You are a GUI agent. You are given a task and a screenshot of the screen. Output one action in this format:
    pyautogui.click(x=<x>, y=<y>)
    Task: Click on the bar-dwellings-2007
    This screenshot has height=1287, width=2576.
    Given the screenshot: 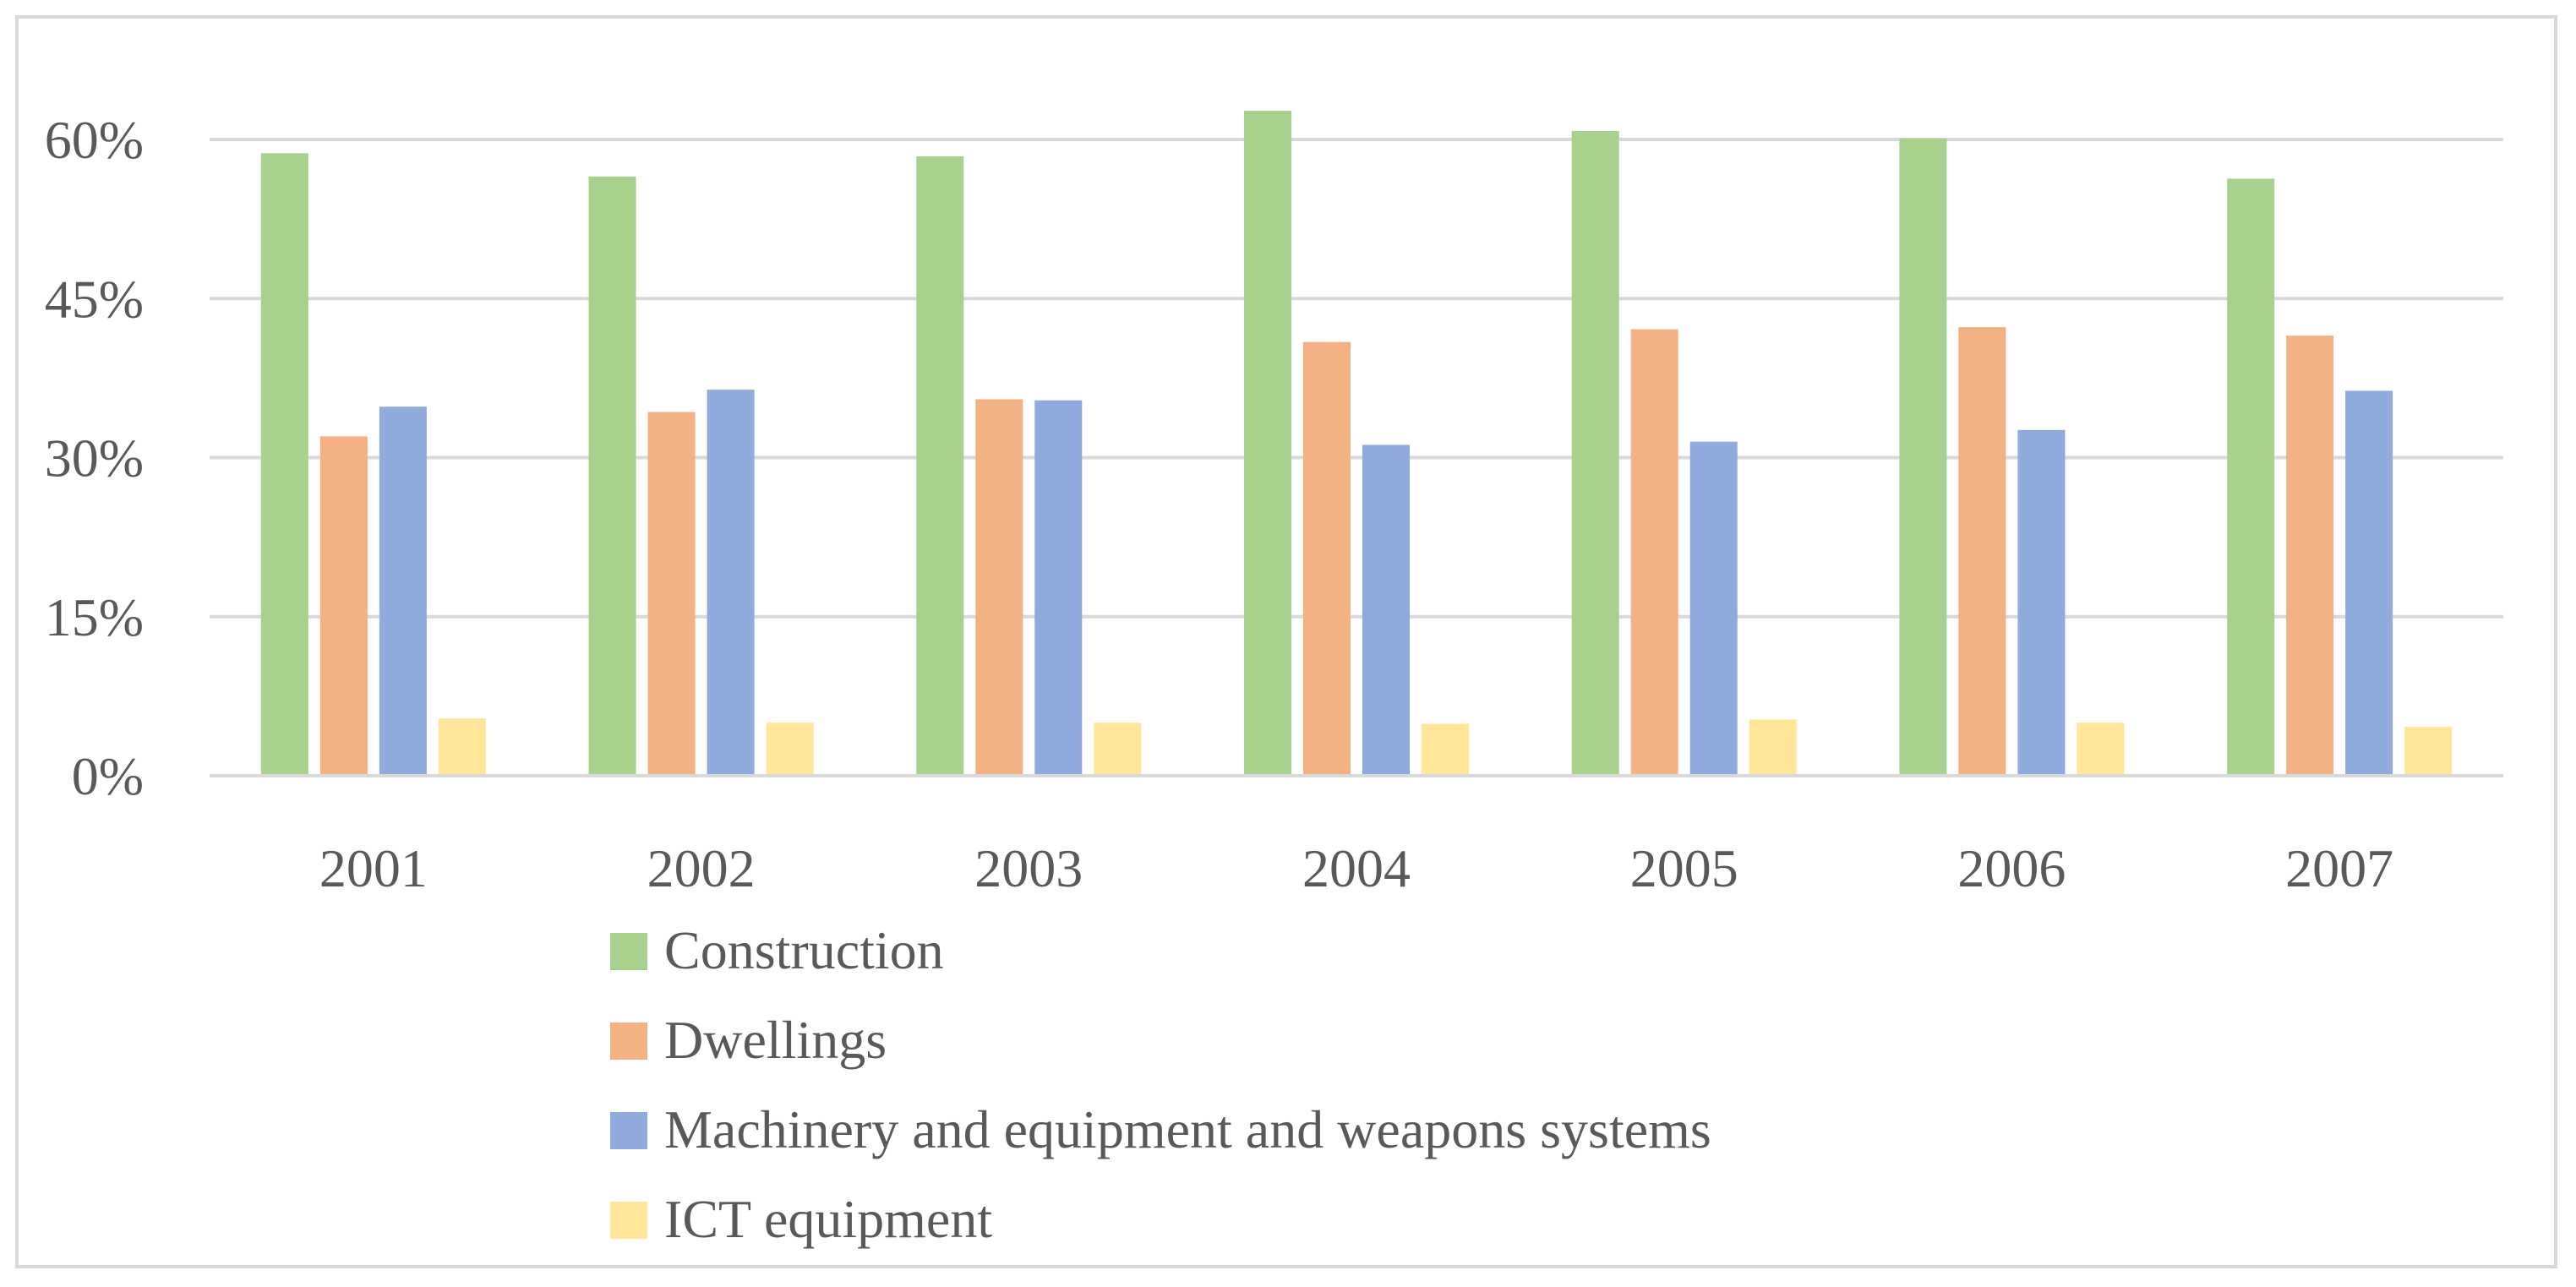 What is the action you would take?
    pyautogui.click(x=2310, y=555)
    